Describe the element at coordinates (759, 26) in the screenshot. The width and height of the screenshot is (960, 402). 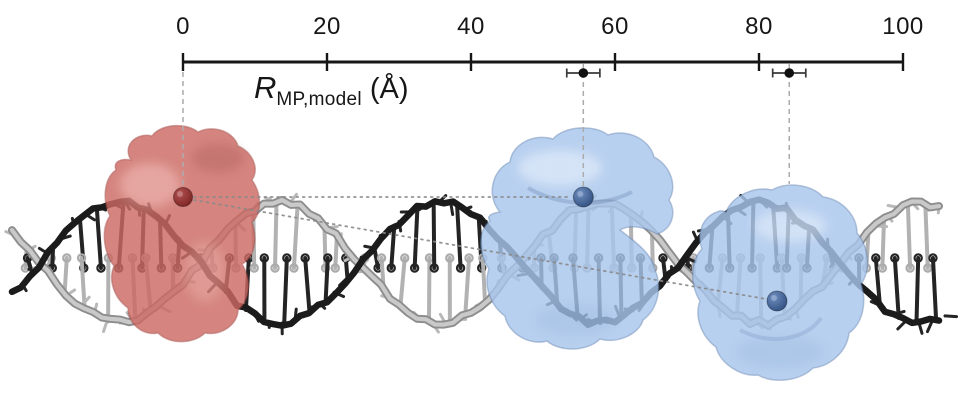
I see `axis-tick-label-80: 80` at that location.